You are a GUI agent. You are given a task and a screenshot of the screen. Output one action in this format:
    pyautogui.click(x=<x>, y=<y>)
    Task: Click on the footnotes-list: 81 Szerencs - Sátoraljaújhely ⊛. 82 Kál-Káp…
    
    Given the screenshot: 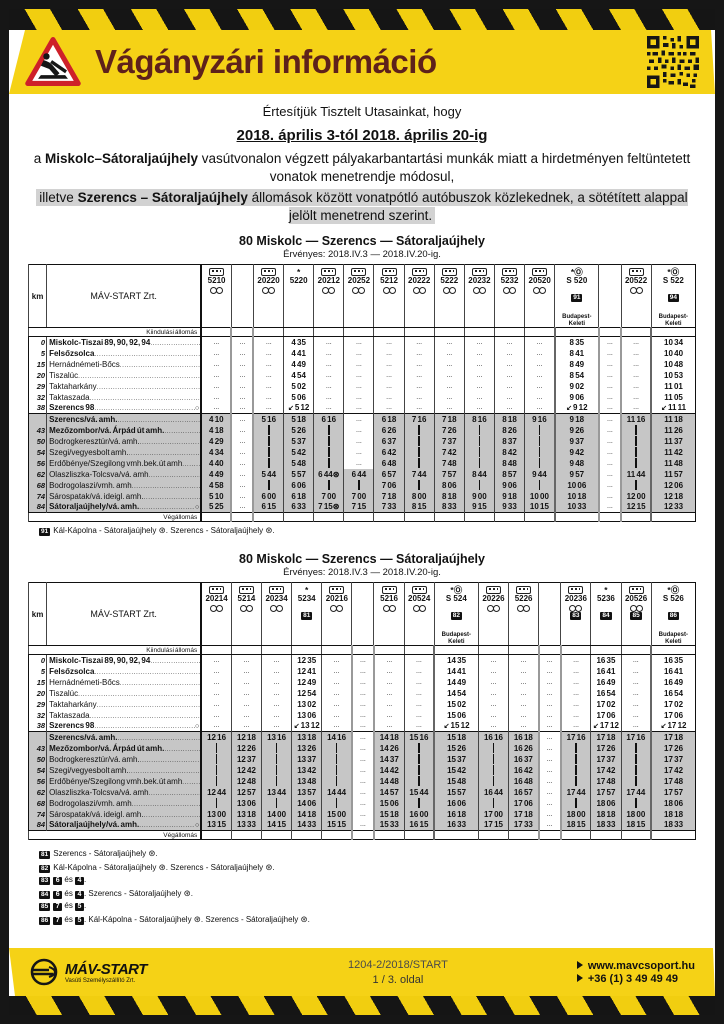 What is the action you would take?
    pyautogui.click(x=362, y=886)
    